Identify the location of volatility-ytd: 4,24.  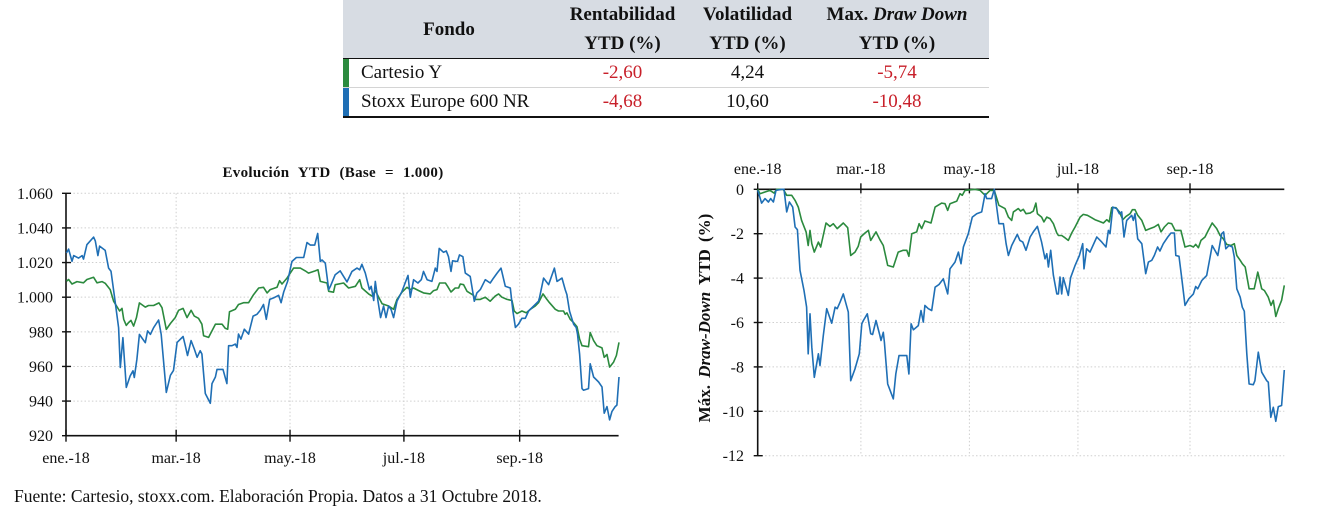
(747, 73).